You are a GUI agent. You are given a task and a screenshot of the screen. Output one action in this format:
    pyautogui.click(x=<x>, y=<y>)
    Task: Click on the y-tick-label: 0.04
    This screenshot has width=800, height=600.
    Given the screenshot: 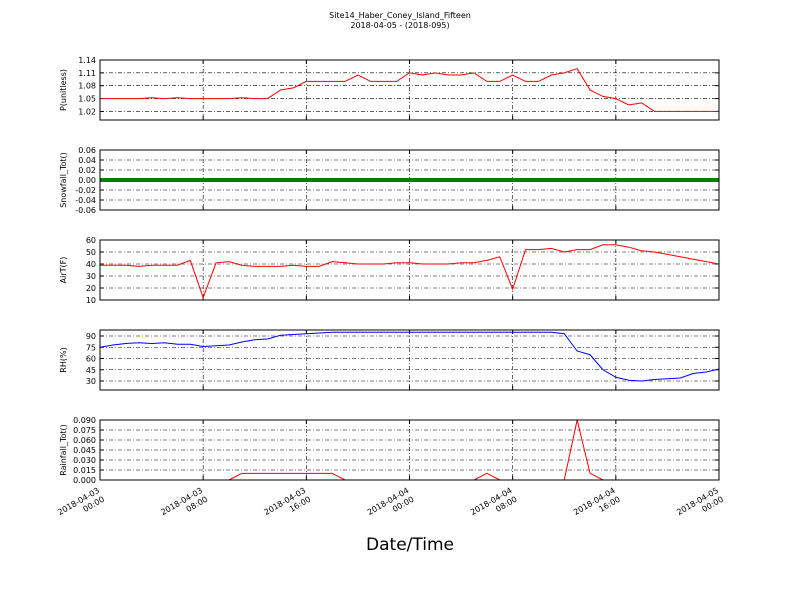 What is the action you would take?
    pyautogui.click(x=87, y=160)
    